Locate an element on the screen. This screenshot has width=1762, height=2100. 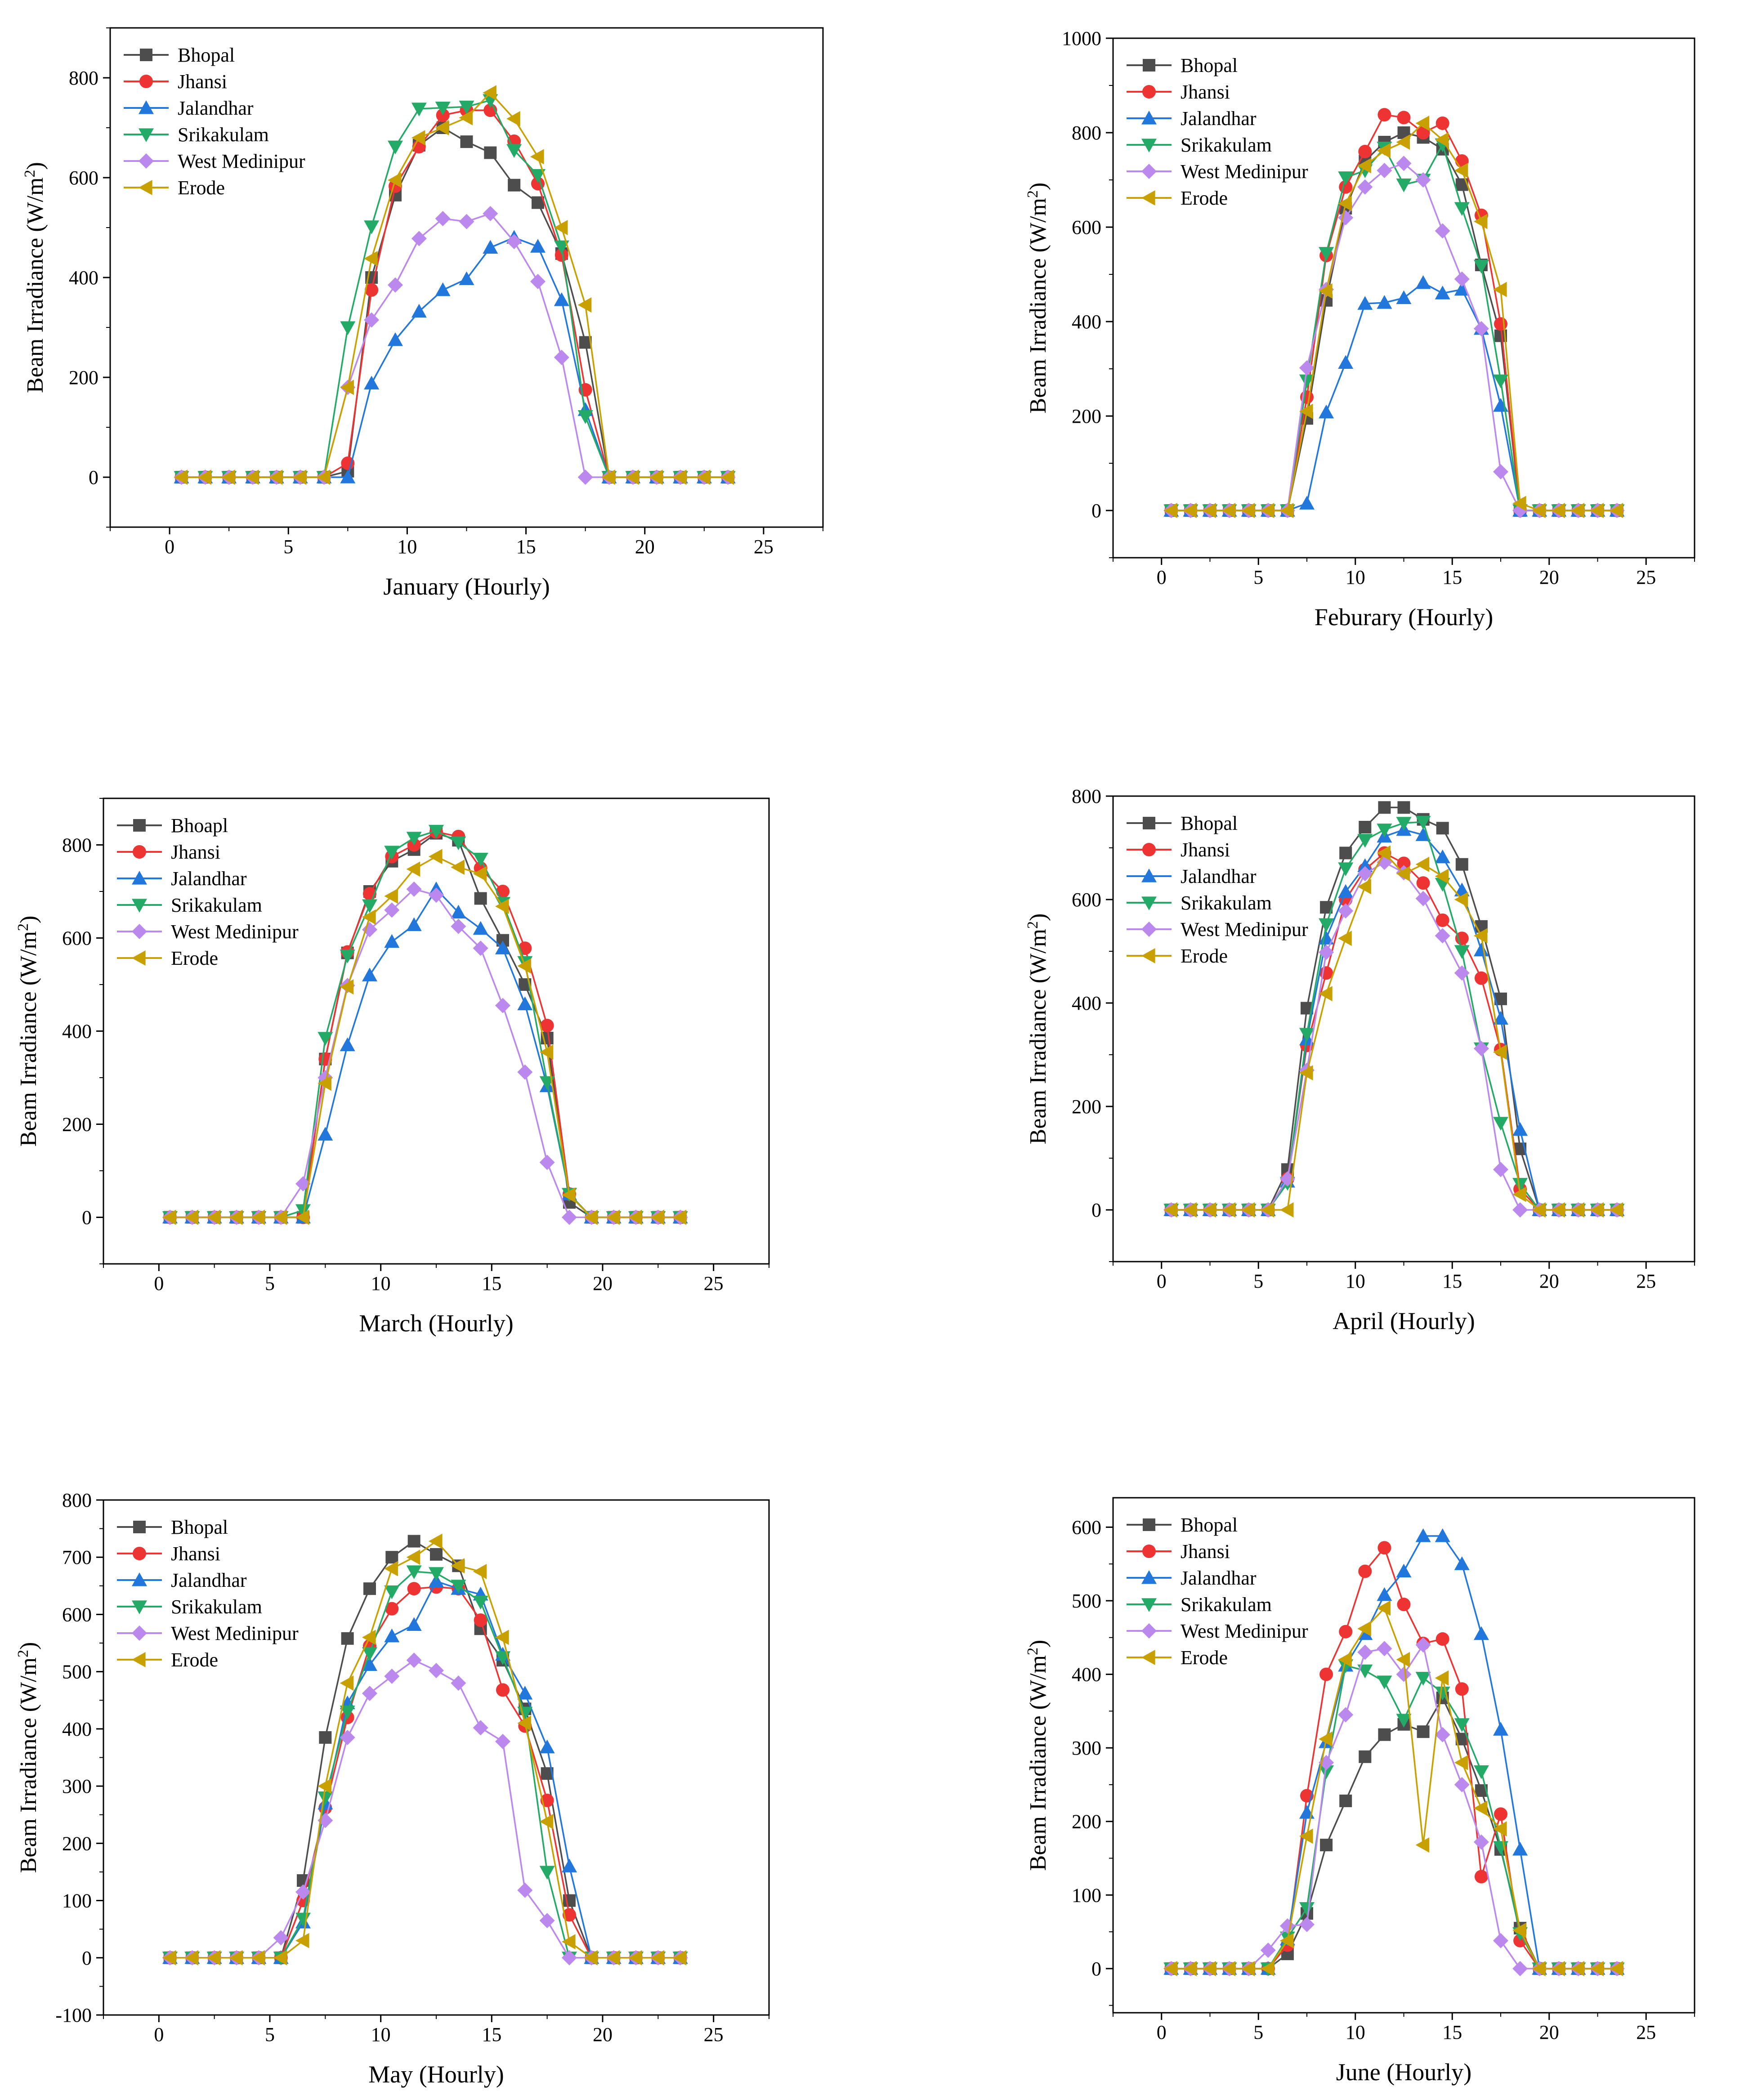
y-tick-label: 600 is located at coordinates (77, 938).